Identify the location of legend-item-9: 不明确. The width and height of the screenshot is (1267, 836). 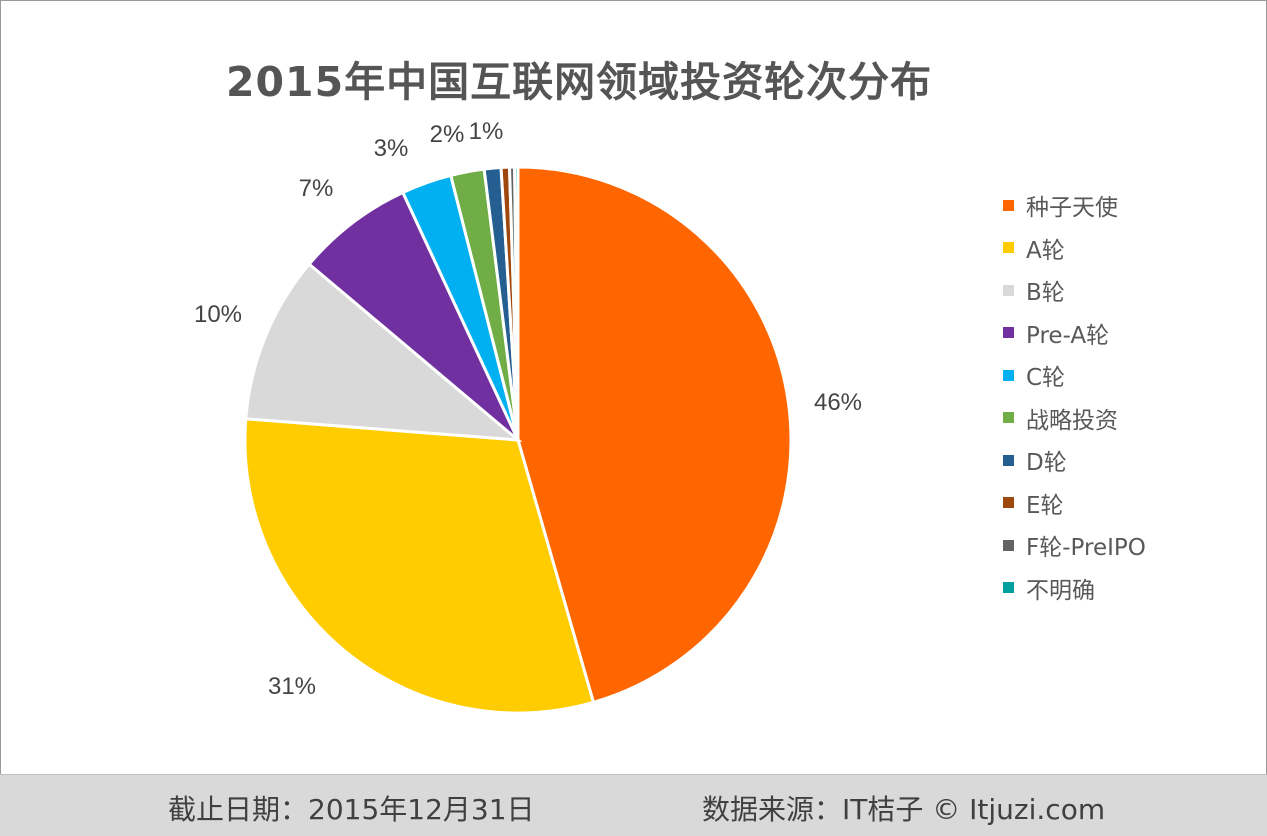
(1074, 588).